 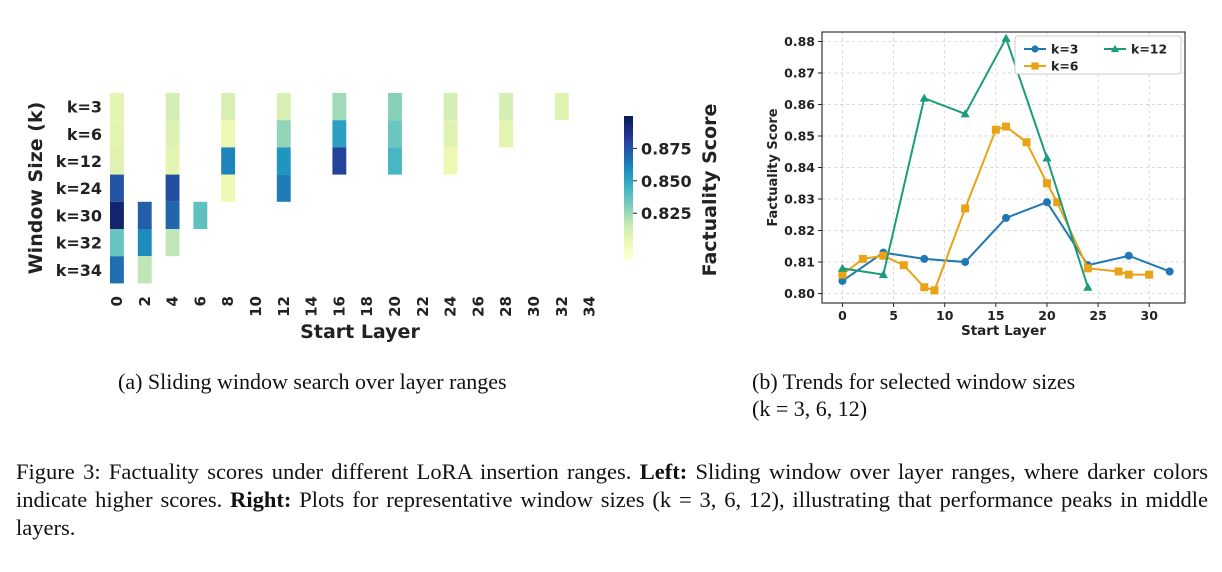 I want to click on y-tick-label: 0.84, so click(x=799, y=167).